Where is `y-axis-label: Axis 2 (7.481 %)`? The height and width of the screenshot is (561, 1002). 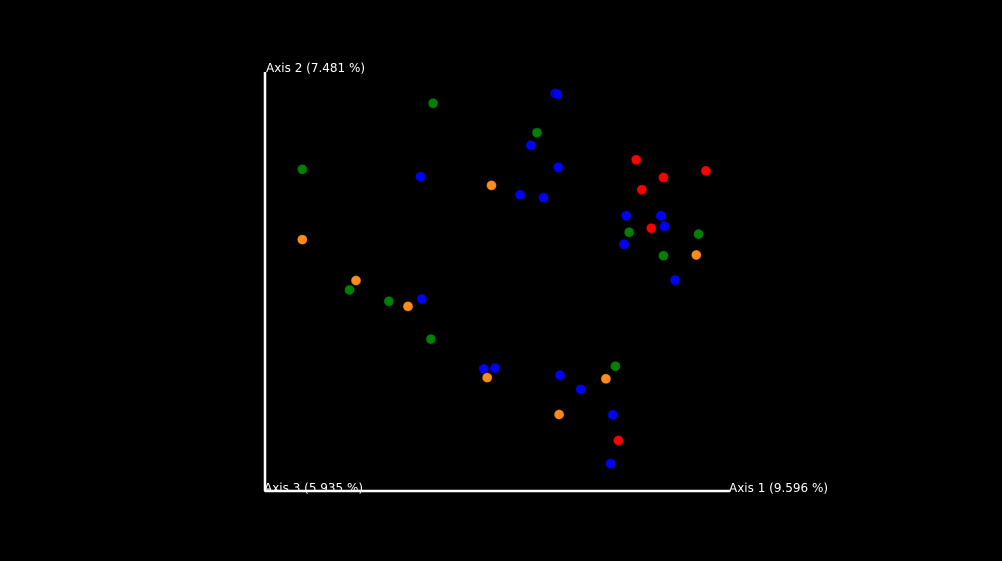
y-axis-label: Axis 2 (7.481 %) is located at coordinates (315, 68).